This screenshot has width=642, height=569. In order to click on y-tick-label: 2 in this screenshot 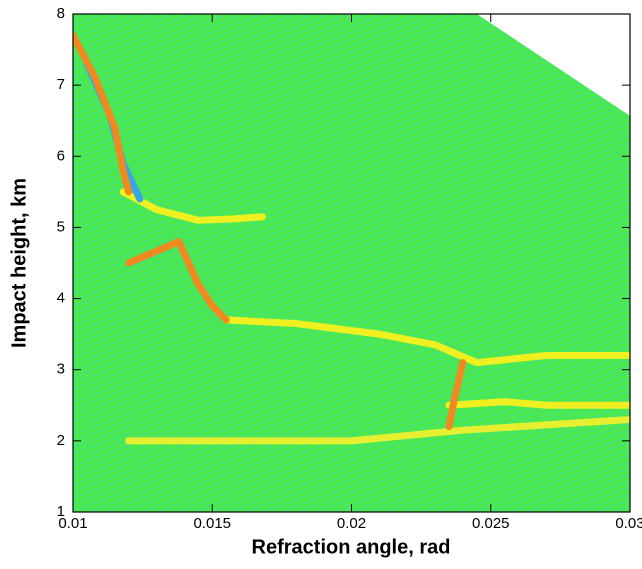, I will do `click(61, 440)`.